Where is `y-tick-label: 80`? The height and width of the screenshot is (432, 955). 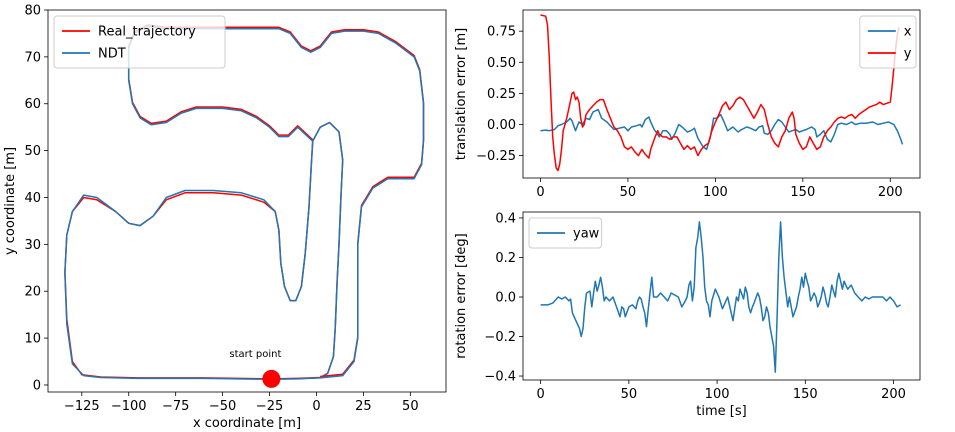
y-tick-label: 80 is located at coordinates (32, 11).